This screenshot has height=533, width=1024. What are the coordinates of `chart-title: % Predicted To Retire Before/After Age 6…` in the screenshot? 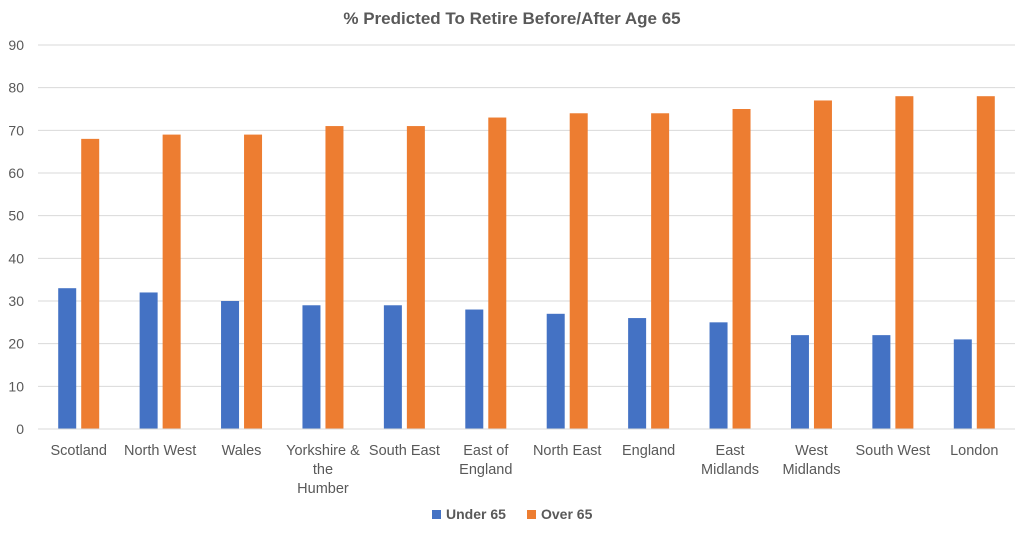 It's located at (511, 18).